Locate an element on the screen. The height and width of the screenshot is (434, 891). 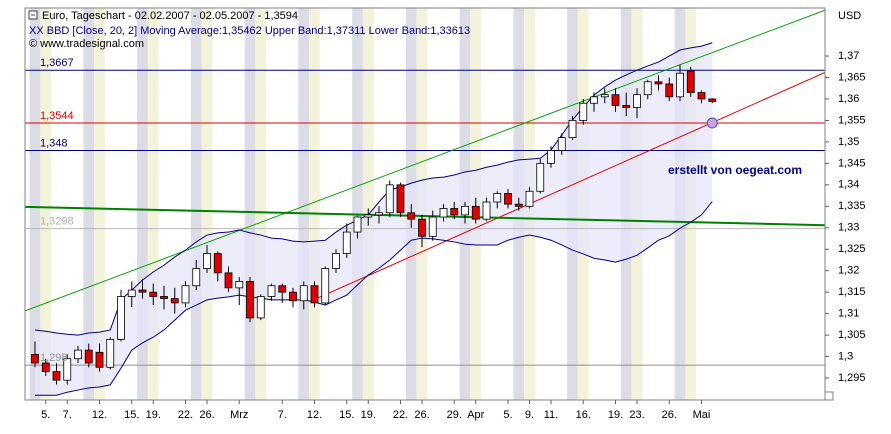
header-icon is located at coordinates (33, 15).